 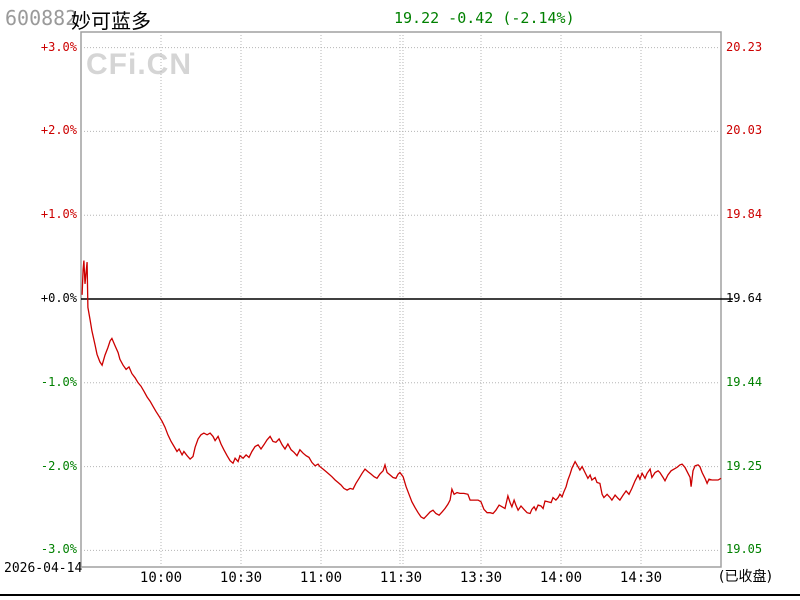 What do you see at coordinates (41, 18) in the screenshot?
I see `stock-code: 600882` at bounding box center [41, 18].